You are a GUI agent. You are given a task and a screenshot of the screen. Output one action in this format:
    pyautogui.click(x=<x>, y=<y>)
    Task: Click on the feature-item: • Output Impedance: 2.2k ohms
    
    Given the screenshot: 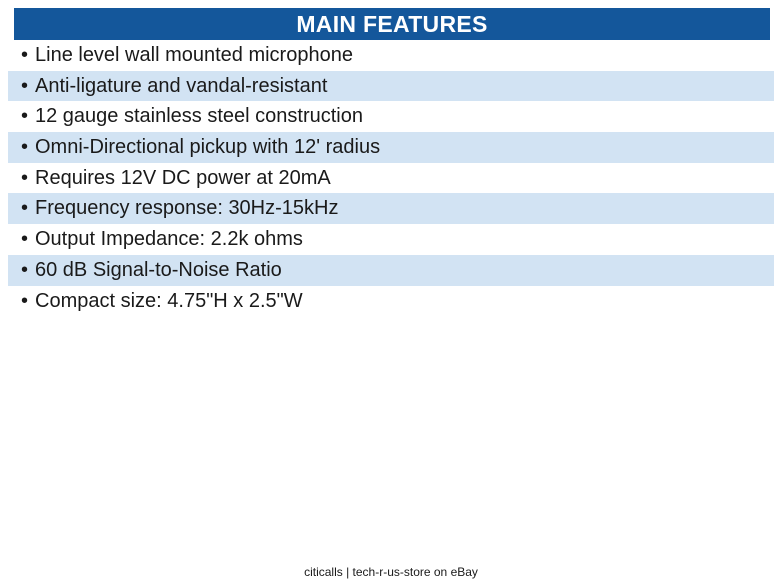 What is the action you would take?
    pyautogui.click(x=391, y=239)
    